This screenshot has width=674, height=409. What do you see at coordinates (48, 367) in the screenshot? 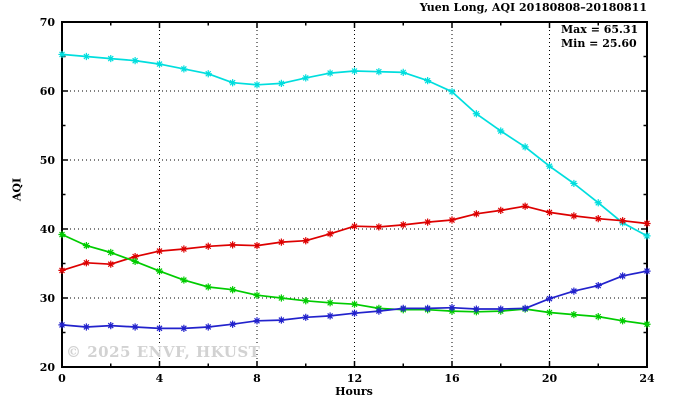
I see `y-tick-label: 20` at bounding box center [48, 367].